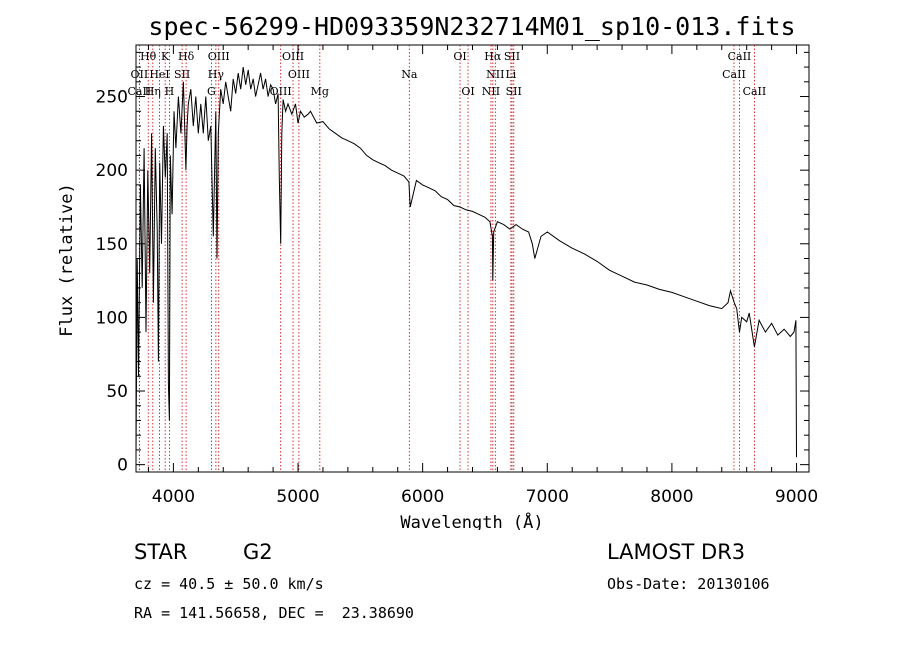 The image size is (900, 649). Describe the element at coordinates (140, 74) in the screenshot. I see `reference-line-label: OII` at that location.